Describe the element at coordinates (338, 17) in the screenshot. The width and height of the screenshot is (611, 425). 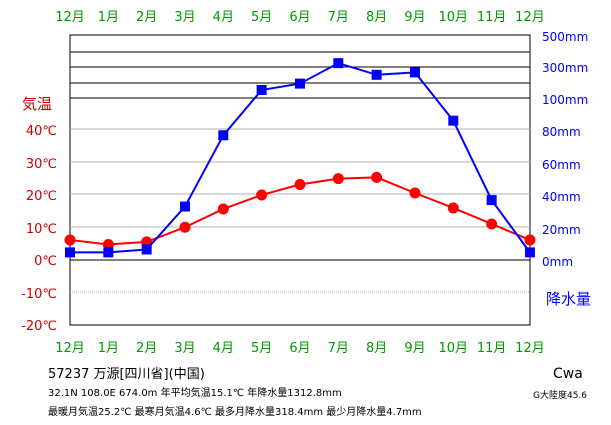
I see `month-label-top: 7月` at that location.